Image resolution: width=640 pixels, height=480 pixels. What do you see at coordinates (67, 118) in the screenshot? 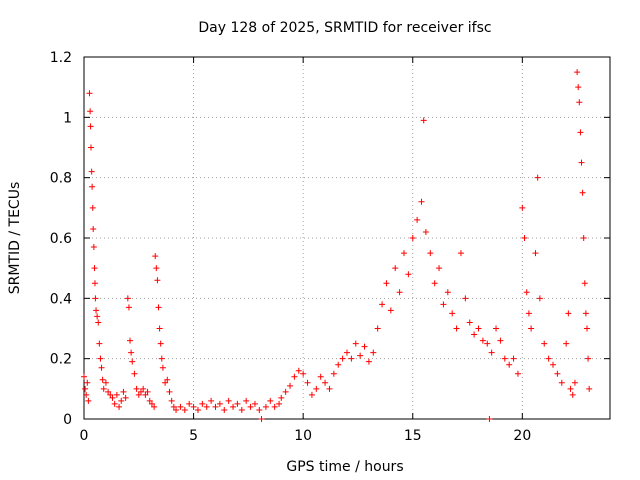
I see `y-tick-label: 1` at bounding box center [67, 118].